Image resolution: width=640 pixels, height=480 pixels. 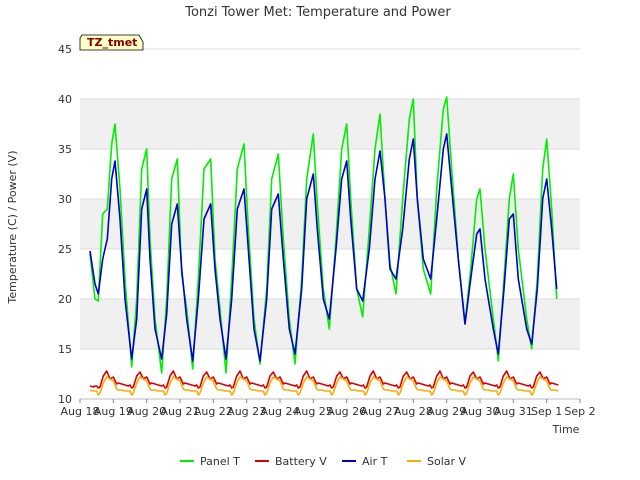 I want to click on x-tick-label: Aug 18, so click(x=80, y=411).